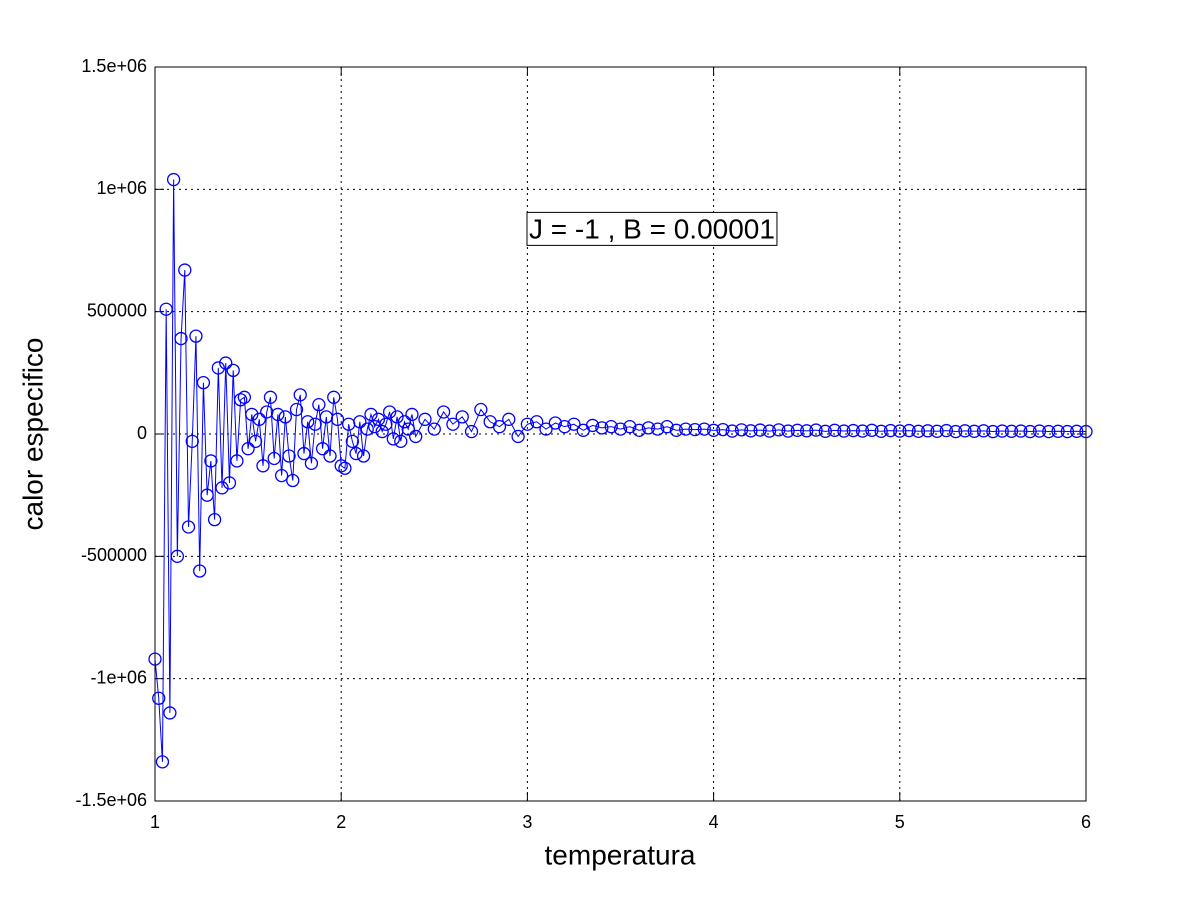 The height and width of the screenshot is (907, 1200). Describe the element at coordinates (114, 66) in the screenshot. I see `y-tick-label: 1.5e+06` at that location.